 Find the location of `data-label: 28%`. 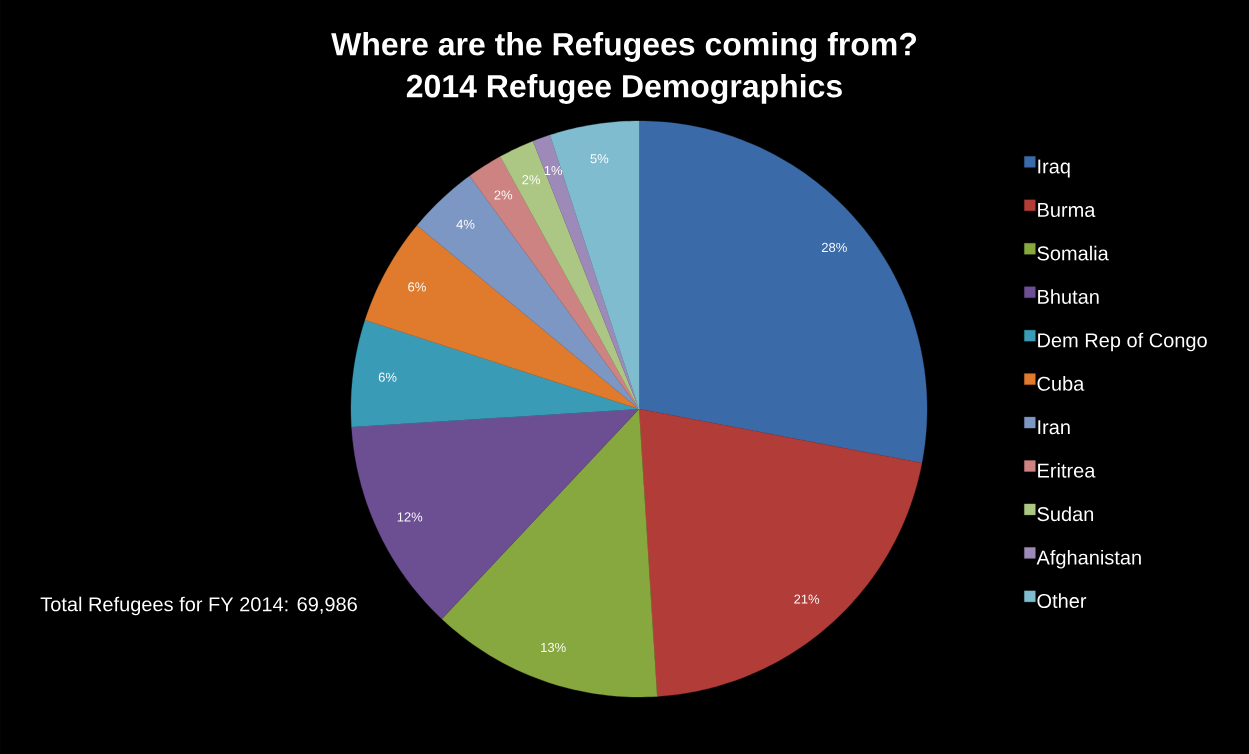

data-label: 28% is located at coordinates (834, 247).